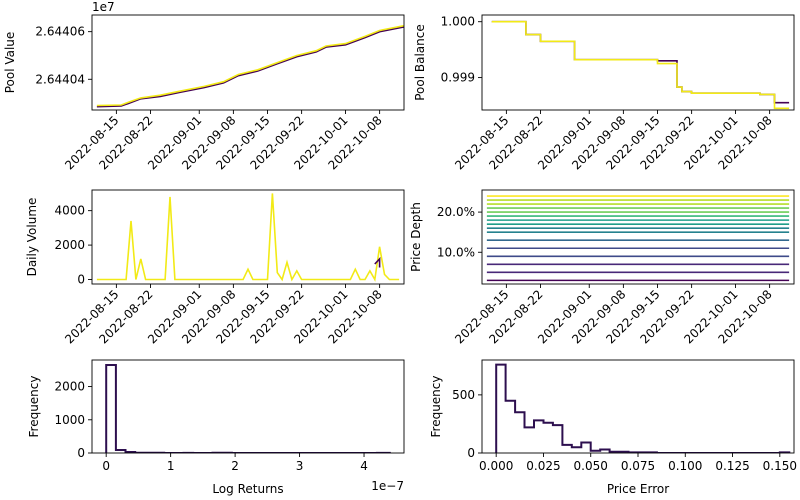 Image resolution: width=800 pixels, height=500 pixels. I want to click on x-tick-label: 3, so click(300, 466).